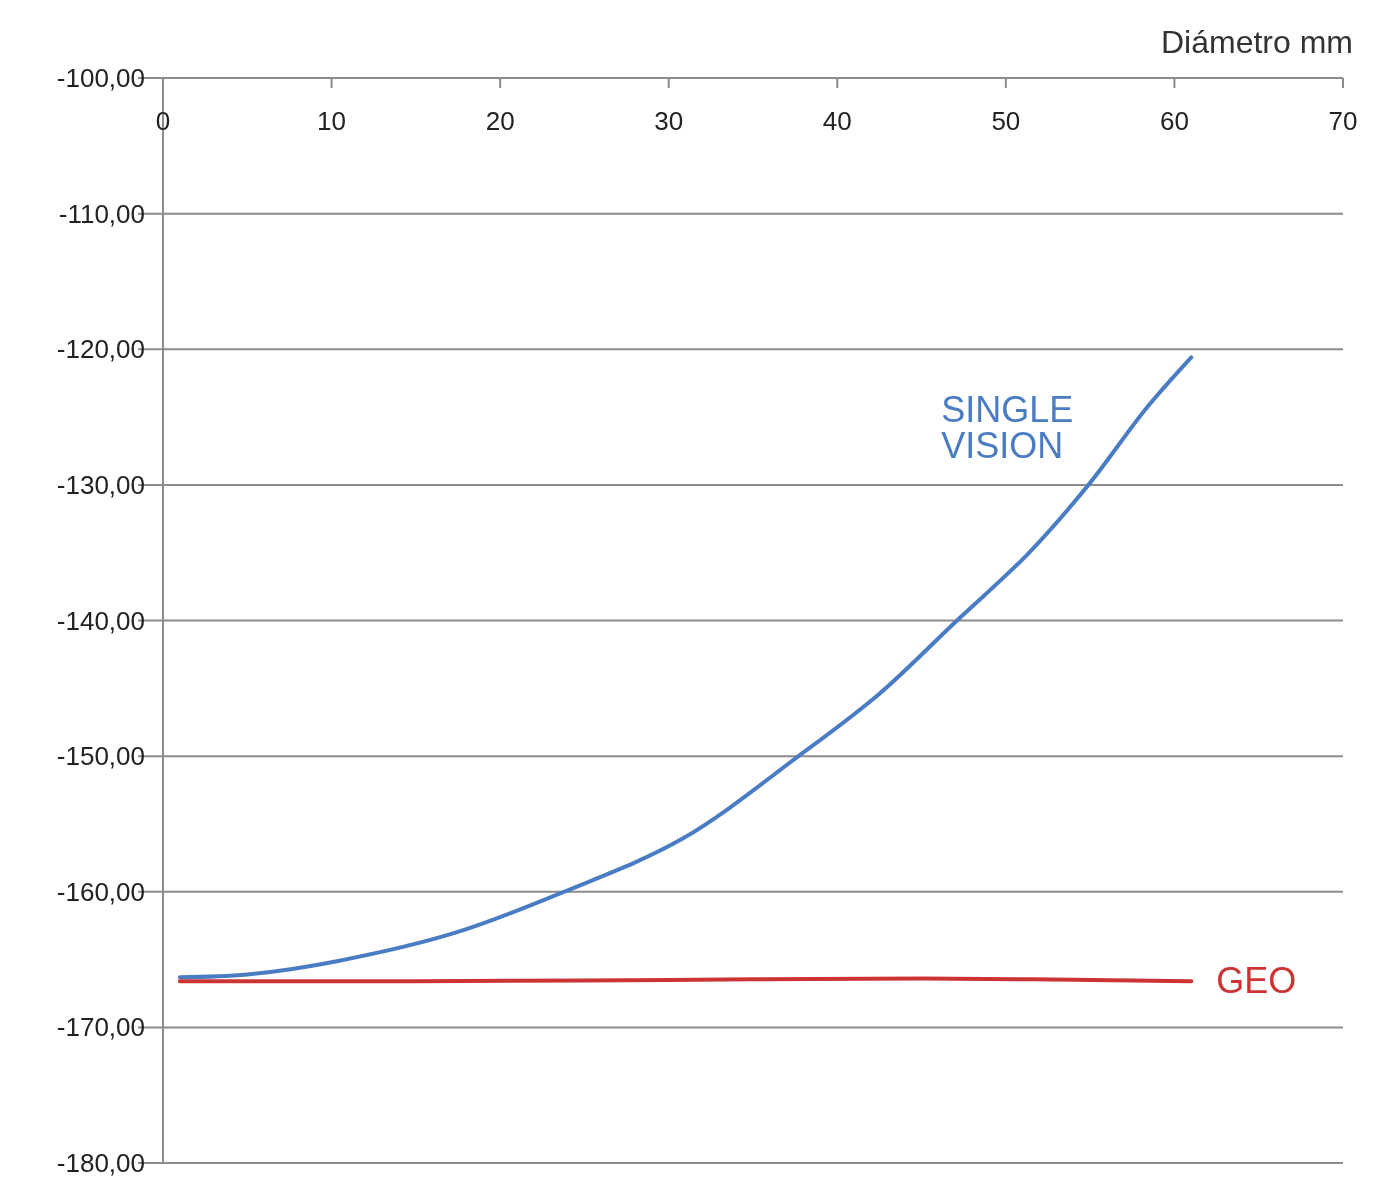 The height and width of the screenshot is (1179, 1380). I want to click on y-tick-label: -180,00, so click(100, 1163).